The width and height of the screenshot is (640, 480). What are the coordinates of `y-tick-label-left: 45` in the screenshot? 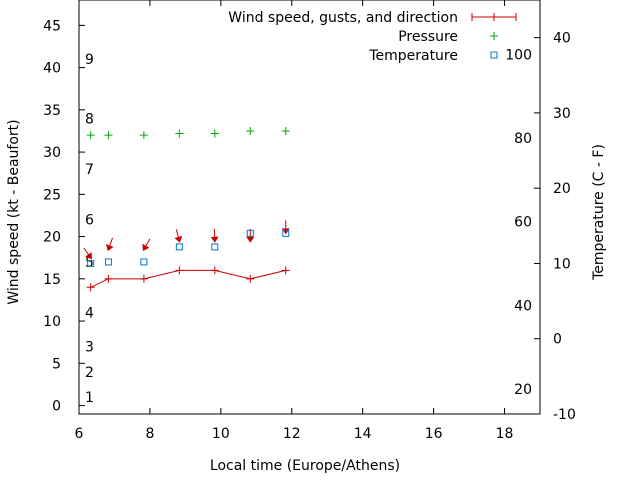 It's located at (52, 26).